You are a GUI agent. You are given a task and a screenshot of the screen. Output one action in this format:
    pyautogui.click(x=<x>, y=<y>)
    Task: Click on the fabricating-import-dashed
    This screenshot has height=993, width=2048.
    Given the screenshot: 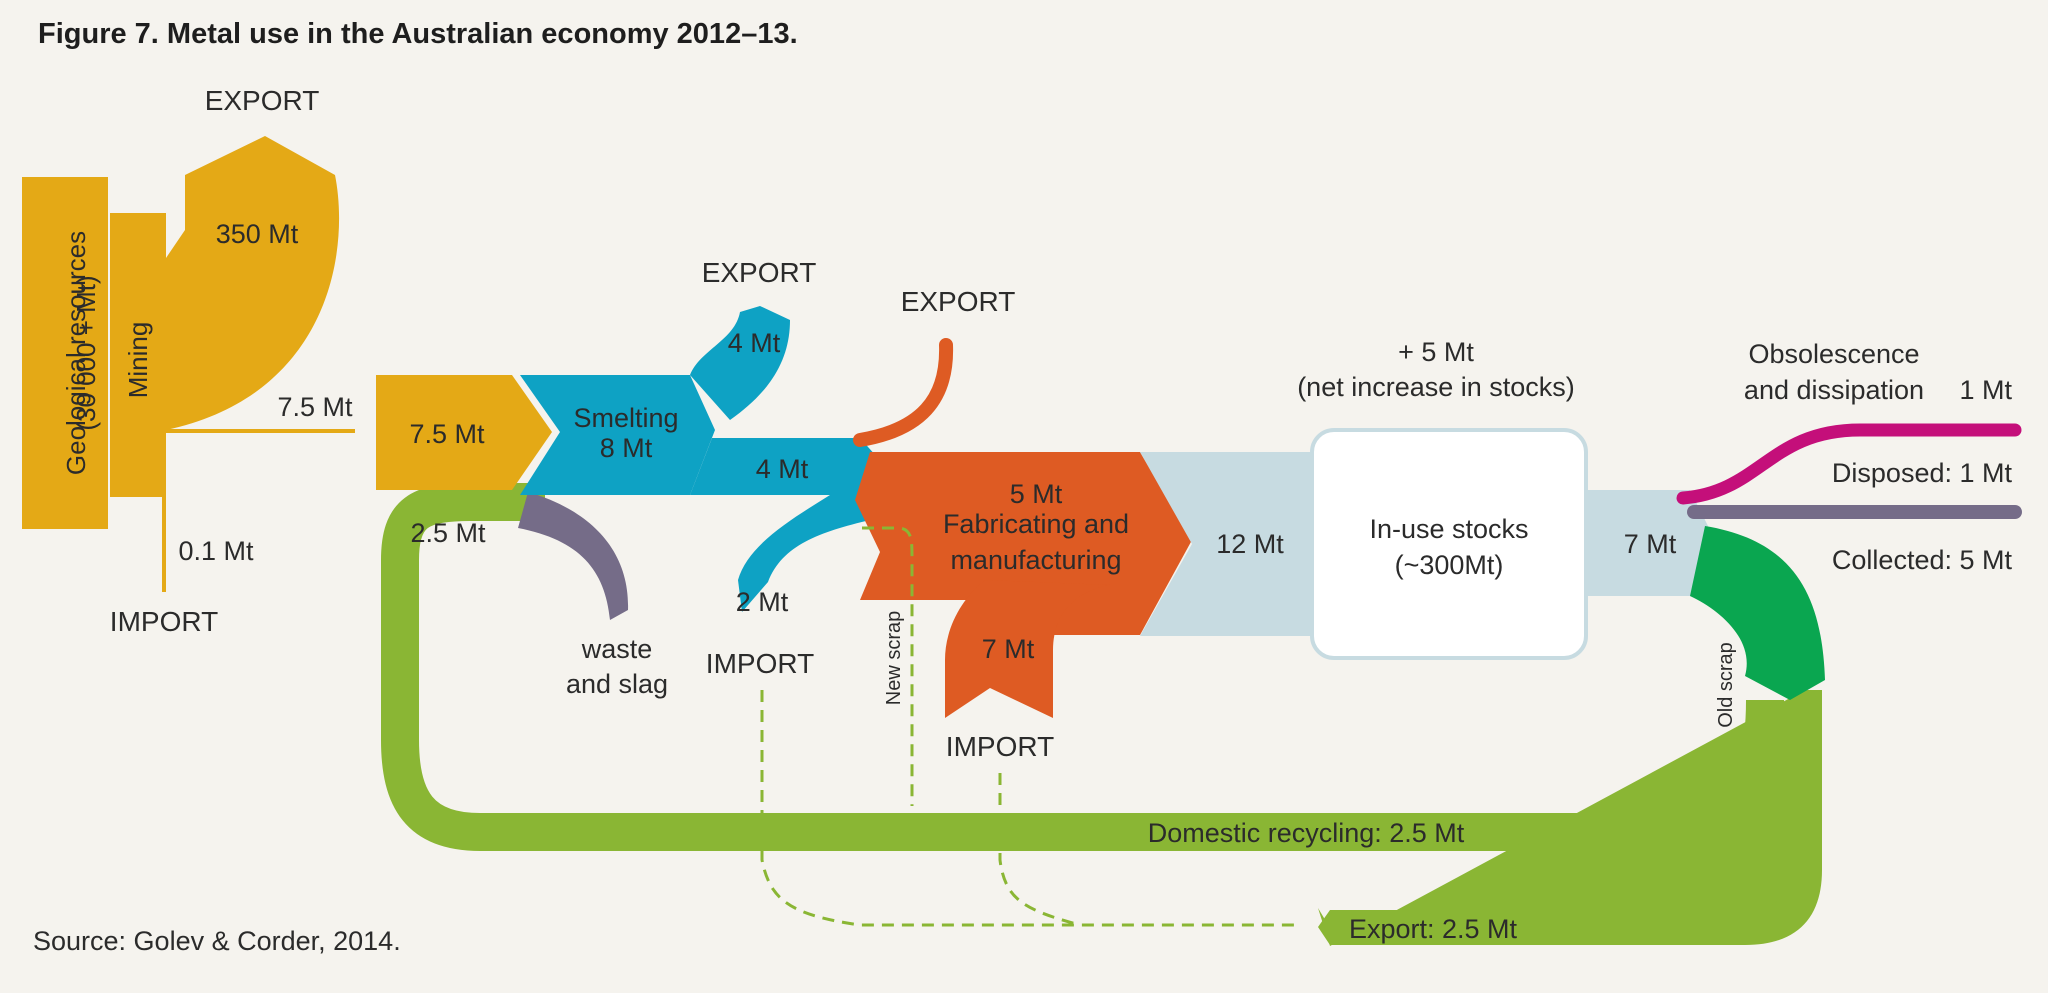 What is the action you would take?
    pyautogui.click(x=1039, y=850)
    